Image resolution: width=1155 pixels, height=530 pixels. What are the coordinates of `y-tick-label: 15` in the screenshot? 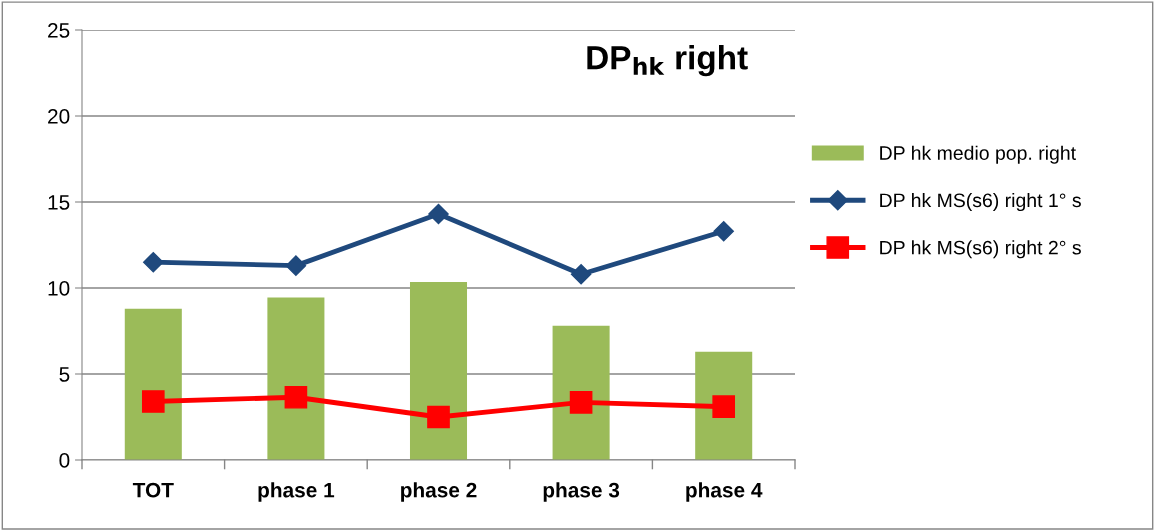 It's located at (59, 202).